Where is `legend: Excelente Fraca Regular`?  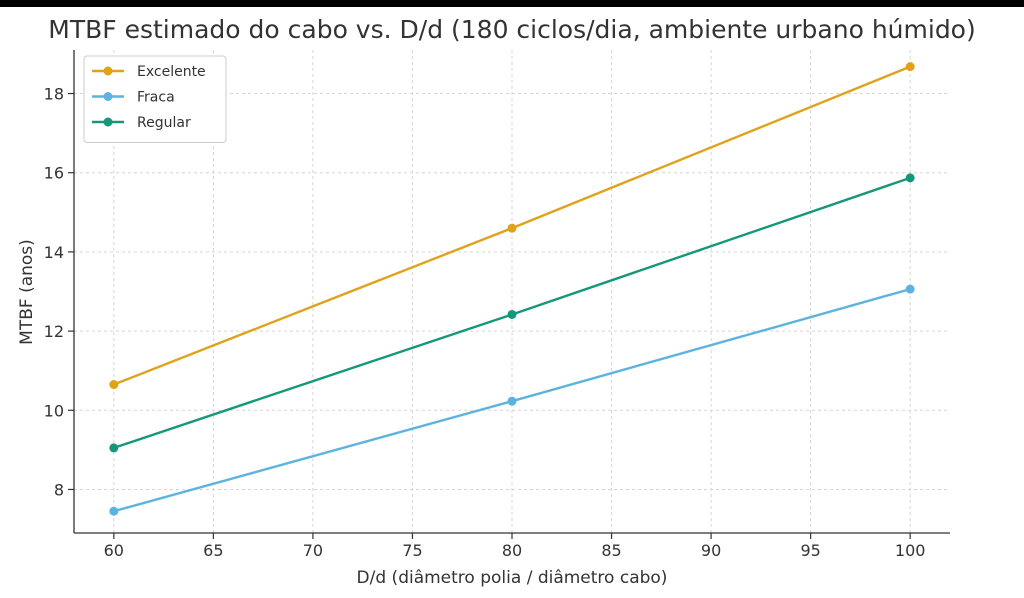
legend: Excelente Fraca Regular is located at coordinates (155, 99).